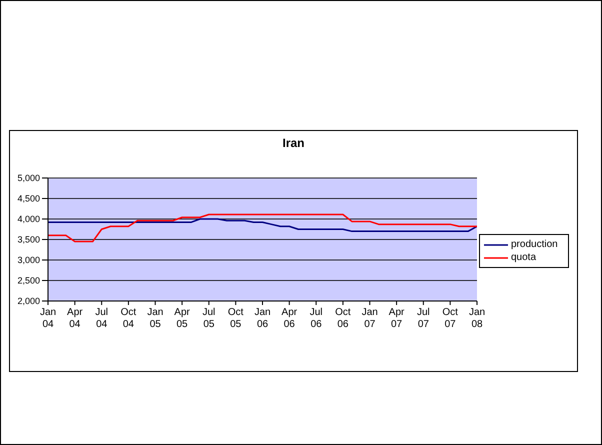 The image size is (602, 445). Describe the element at coordinates (128, 318) in the screenshot. I see `x-tick-label: Oct 04` at that location.